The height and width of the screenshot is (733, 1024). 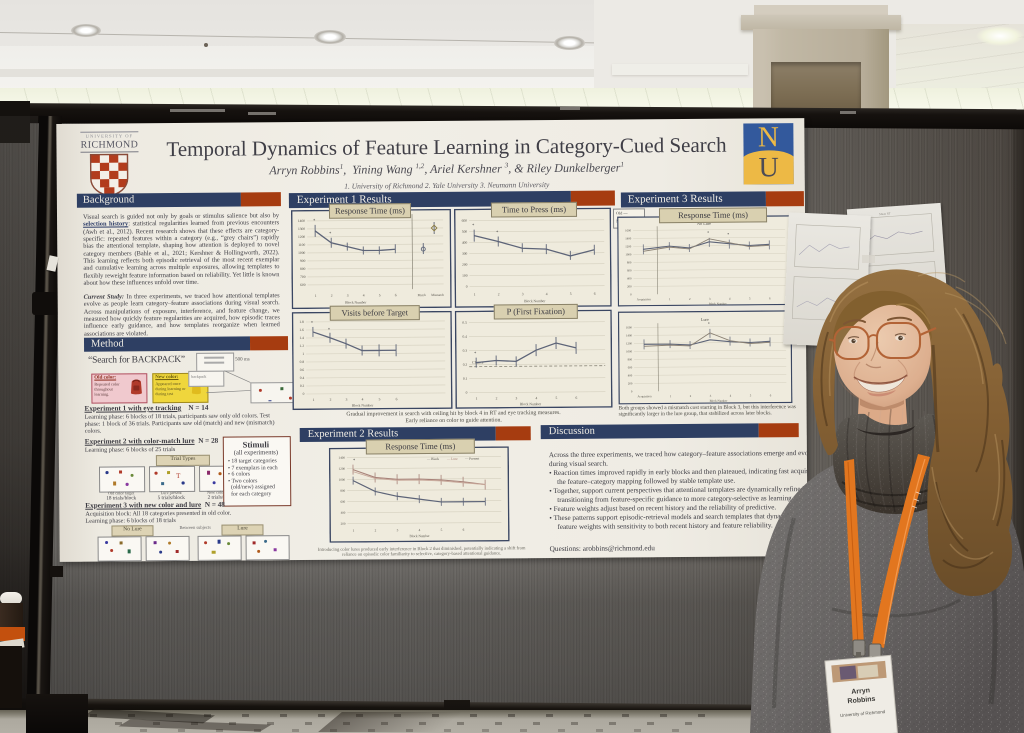 I want to click on svg-text: 0.5, so click(x=464, y=323).